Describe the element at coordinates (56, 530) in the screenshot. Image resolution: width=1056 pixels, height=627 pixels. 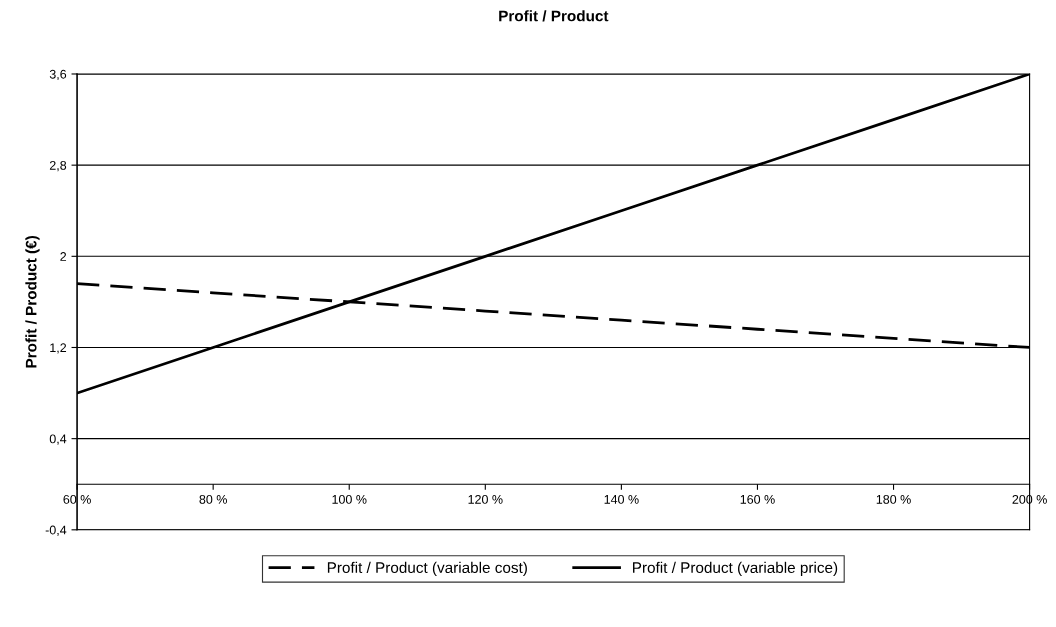
I see `y-tick-label: -0,4` at that location.